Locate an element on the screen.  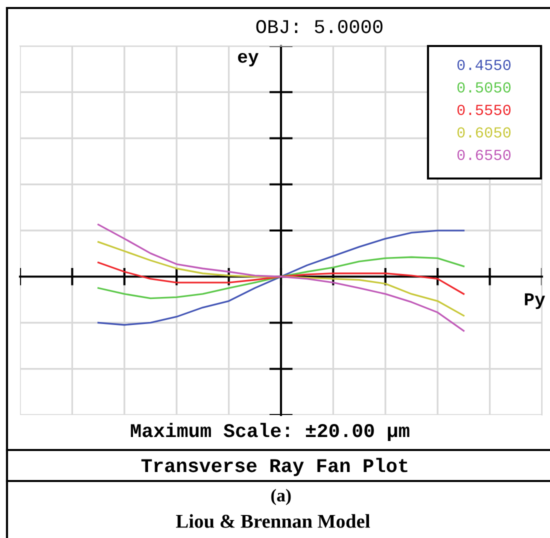
text: Liou & Brennan Model is located at coordinates (273, 521).